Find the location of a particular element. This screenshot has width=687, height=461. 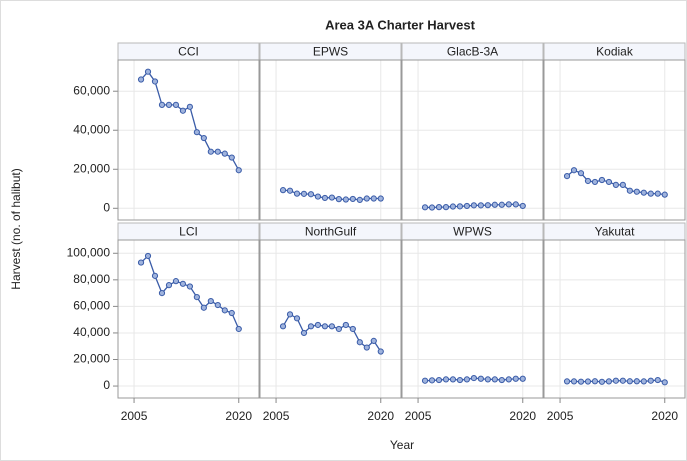

y-axis-title: Harvest (no. of halibut) is located at coordinates (16, 228).